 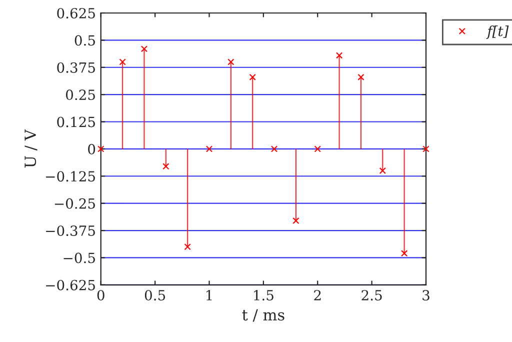 What do you see at coordinates (264, 295) in the screenshot?
I see `x-tick-label: 1.5` at bounding box center [264, 295].